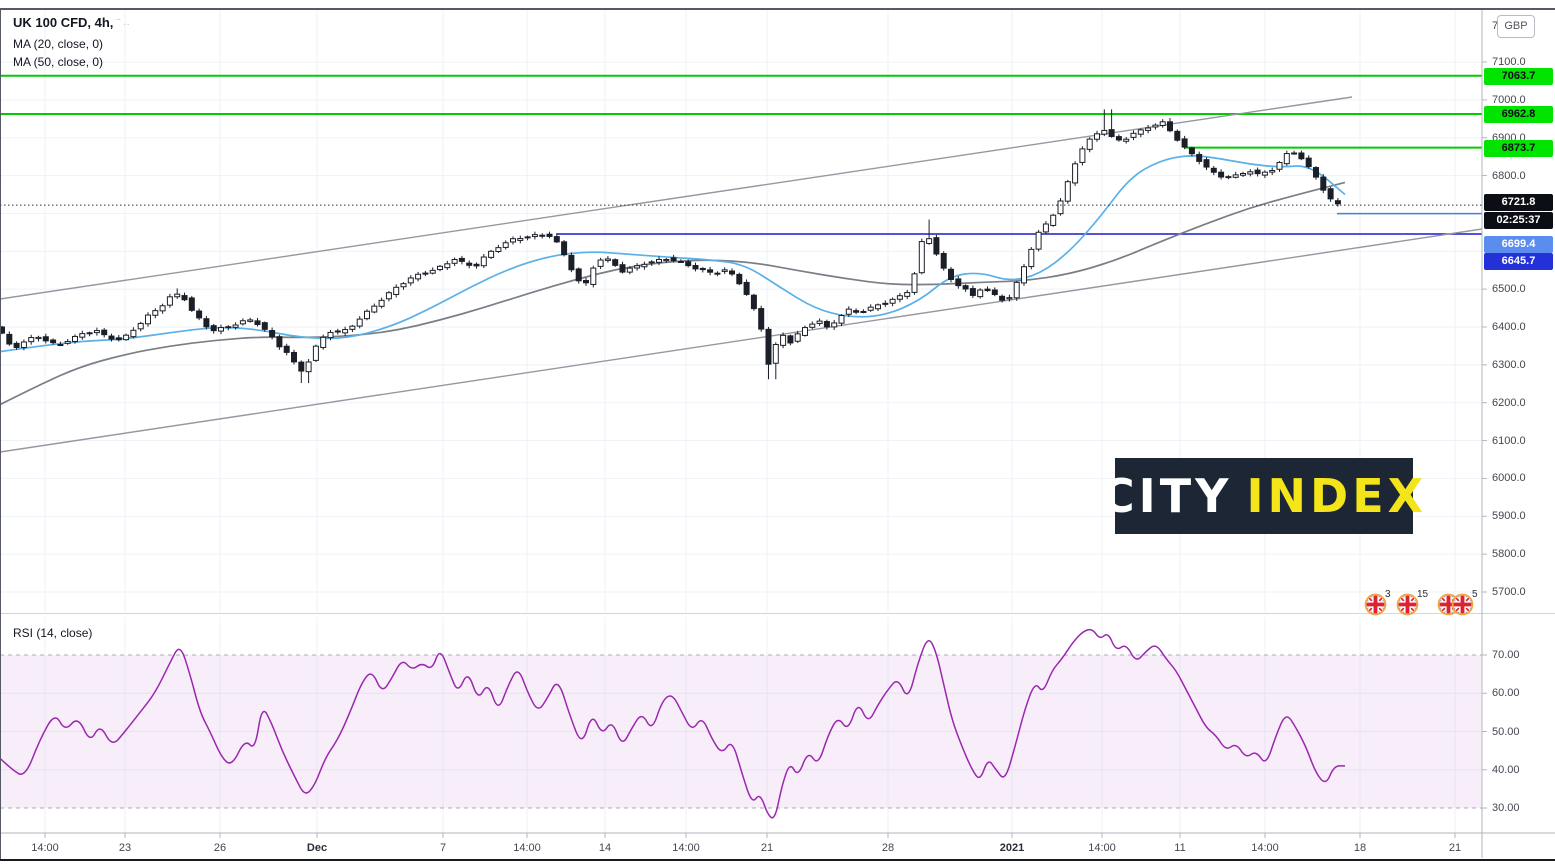 Image resolution: width=1555 pixels, height=868 pixels. What do you see at coordinates (1518, 114) in the screenshot?
I see `level-label-6962: 6962.8` at bounding box center [1518, 114].